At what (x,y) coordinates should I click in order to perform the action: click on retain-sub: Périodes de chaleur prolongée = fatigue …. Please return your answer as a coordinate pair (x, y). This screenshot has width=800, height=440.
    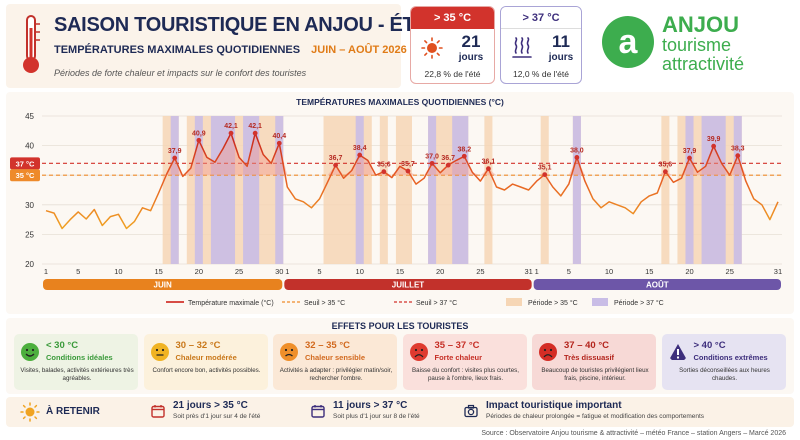
    Looking at the image, I should click on (595, 416).